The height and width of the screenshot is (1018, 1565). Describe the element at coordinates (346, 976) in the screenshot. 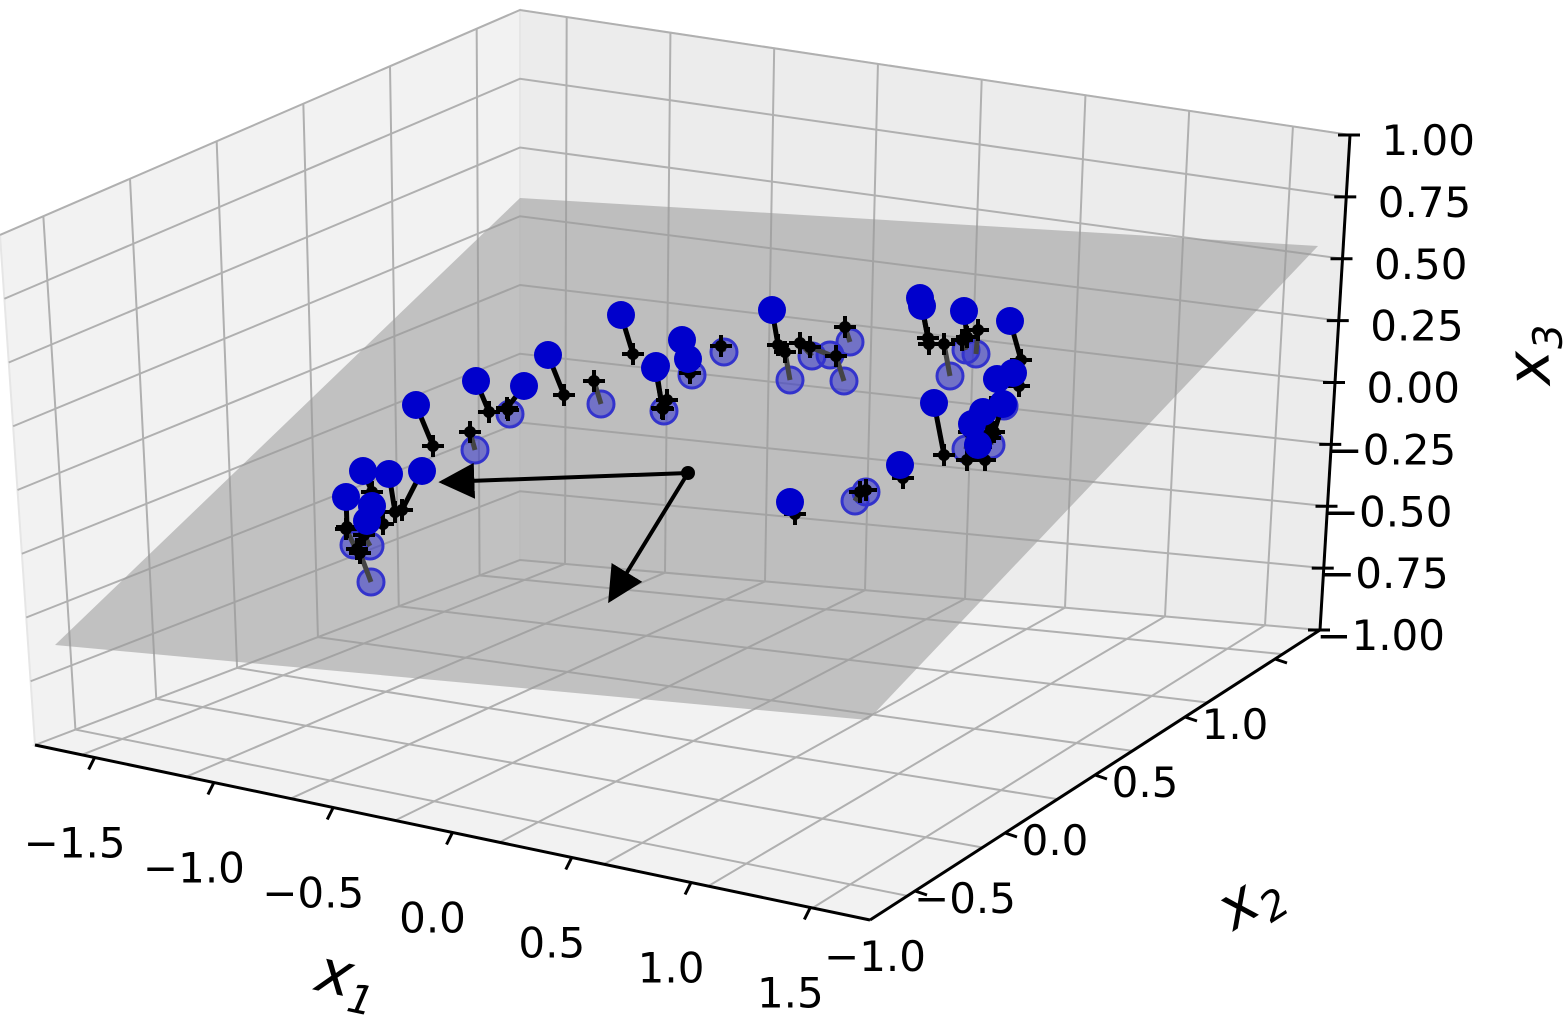

I see `x-axis-label: x1` at that location.